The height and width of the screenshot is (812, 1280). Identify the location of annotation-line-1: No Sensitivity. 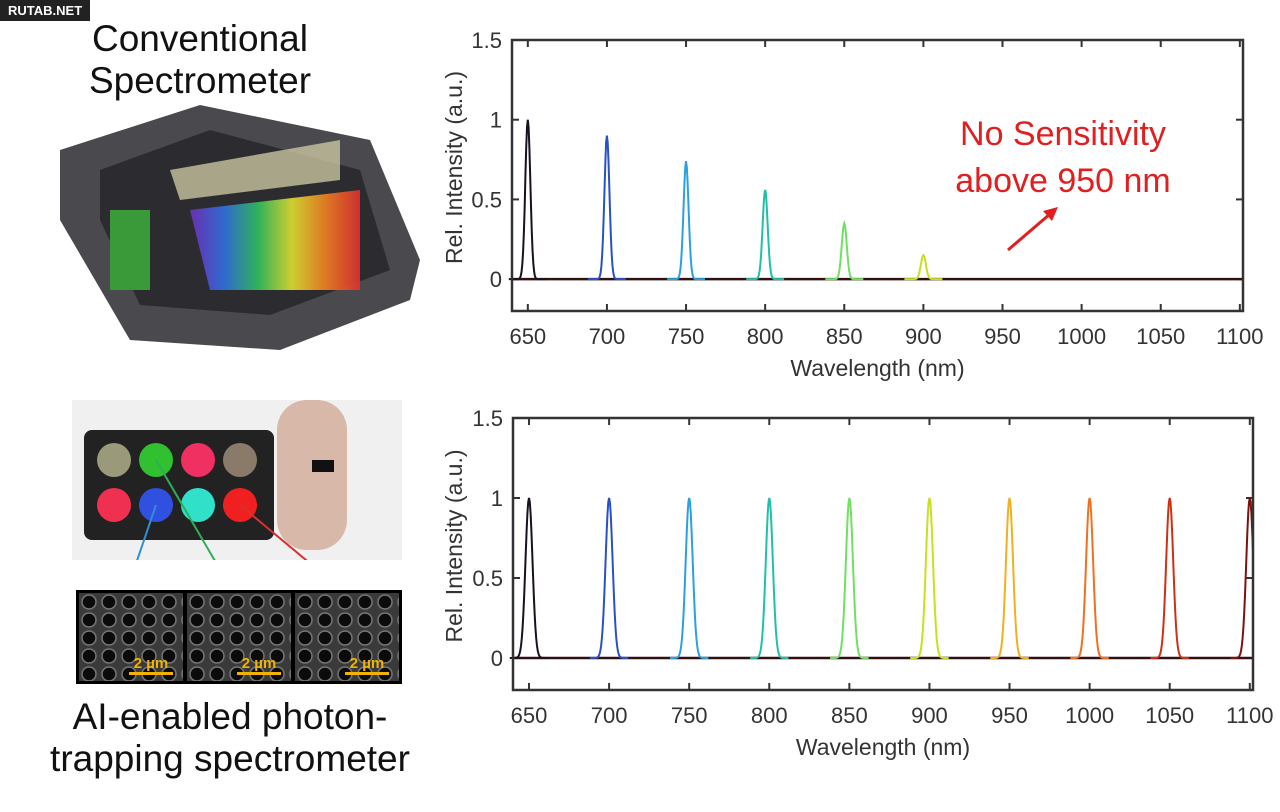
(1063, 134).